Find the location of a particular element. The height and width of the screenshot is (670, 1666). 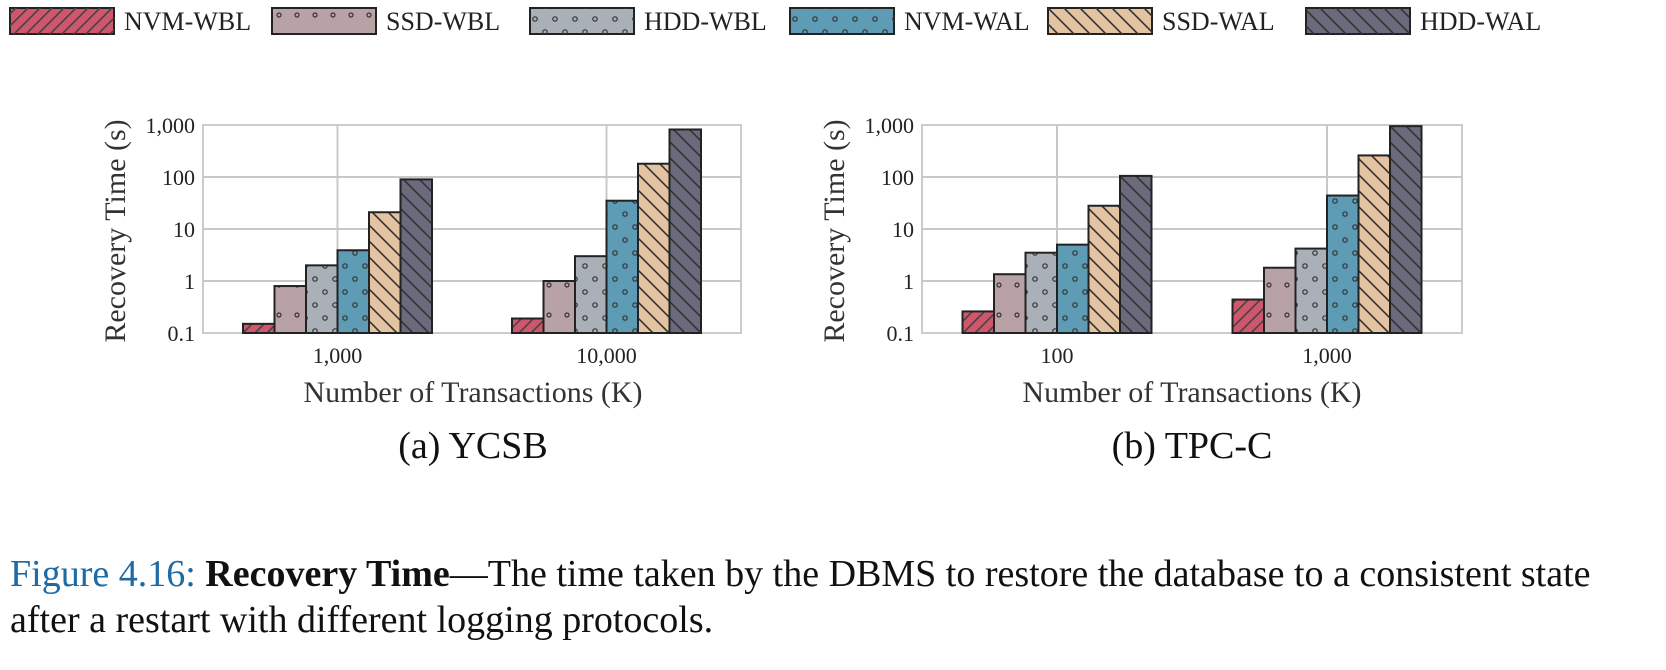

legend-label-ssd-wal: SSD-WAL is located at coordinates (1218, 21).